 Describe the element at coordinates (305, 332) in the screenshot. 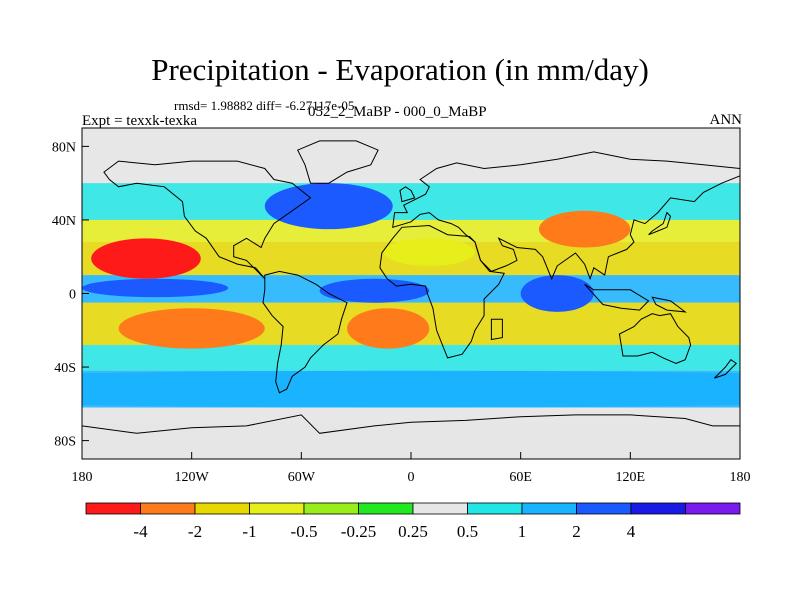

I see `coastline-south-america` at that location.